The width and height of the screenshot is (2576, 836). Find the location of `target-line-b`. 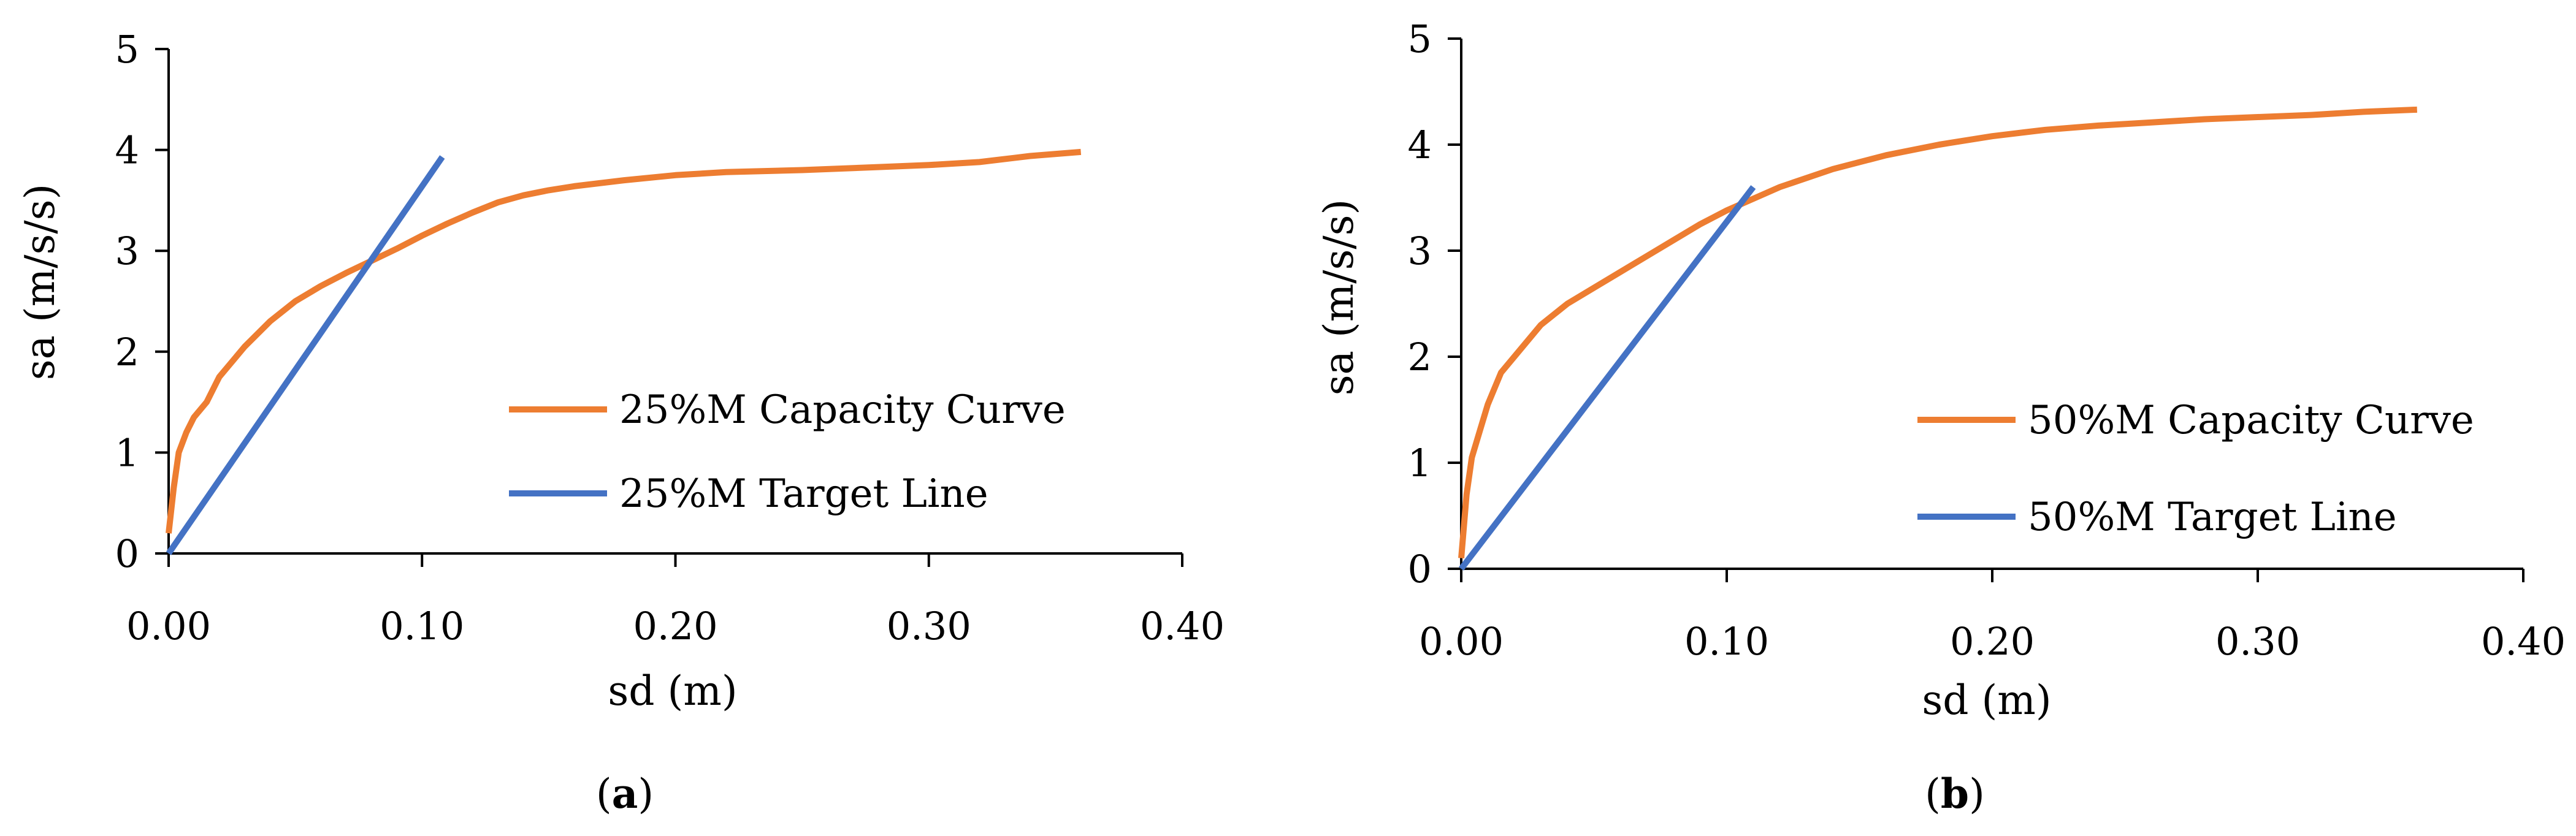

target-line-b is located at coordinates (1607, 378).